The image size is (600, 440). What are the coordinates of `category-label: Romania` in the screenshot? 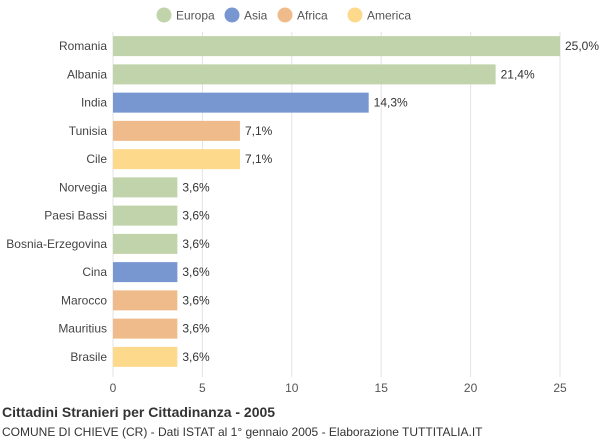 It's located at (83, 46).